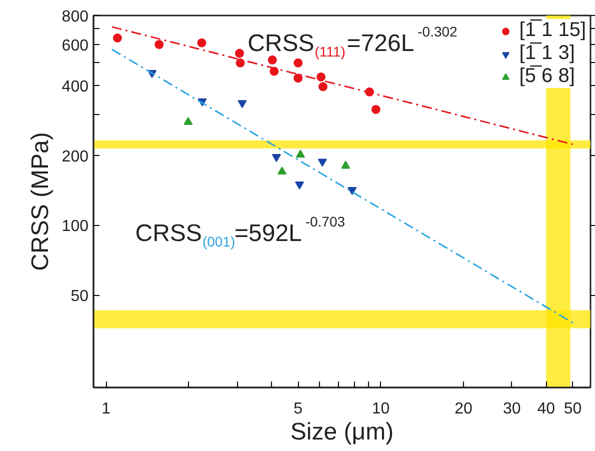  I want to click on x-tick-label: 50, so click(573, 409).